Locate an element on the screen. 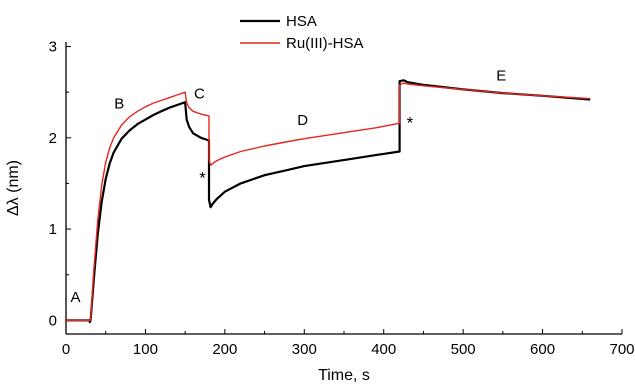  x-tick-label: 300 is located at coordinates (304, 349).